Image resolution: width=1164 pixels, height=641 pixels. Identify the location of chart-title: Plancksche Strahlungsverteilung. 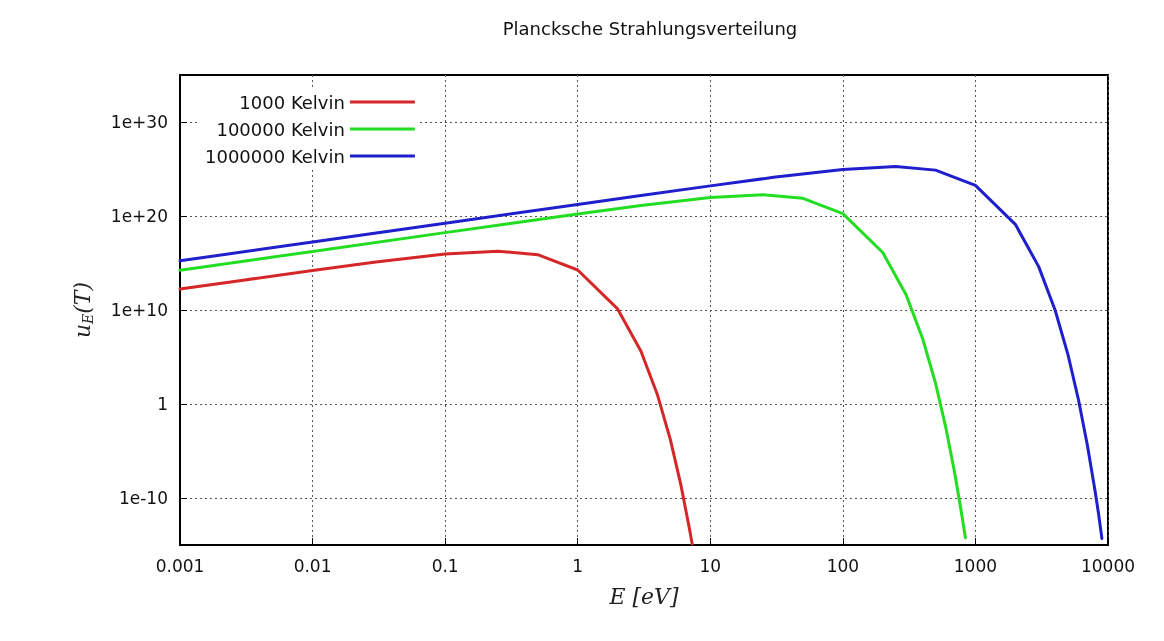
(650, 28).